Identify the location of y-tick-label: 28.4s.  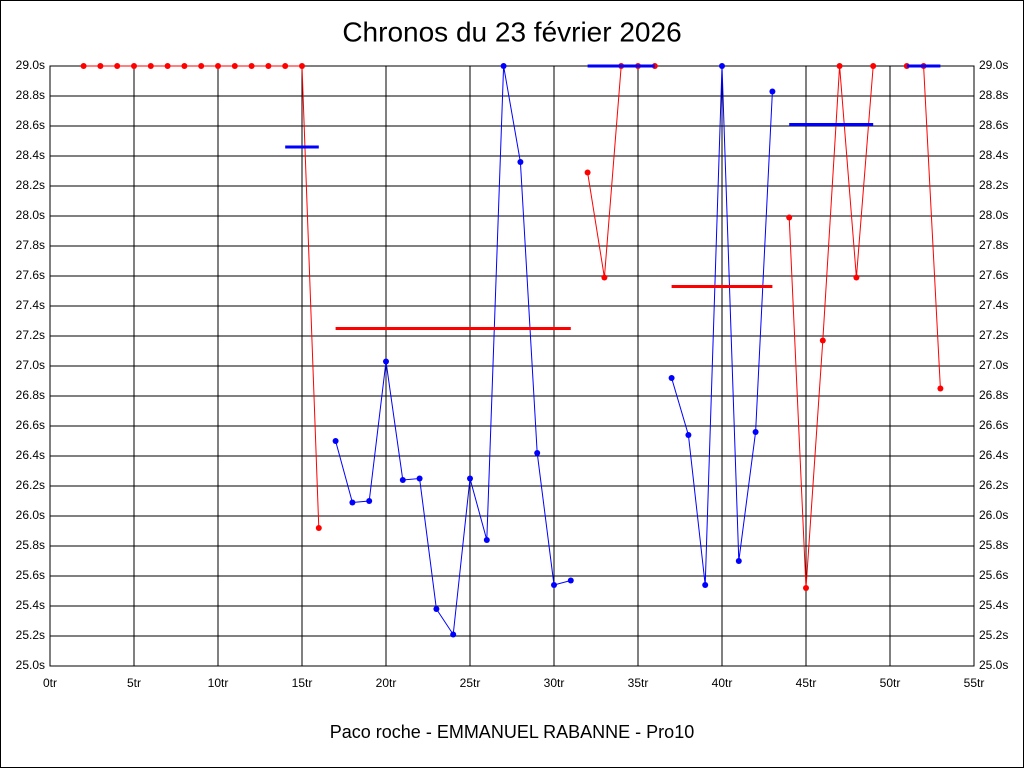
(30, 155).